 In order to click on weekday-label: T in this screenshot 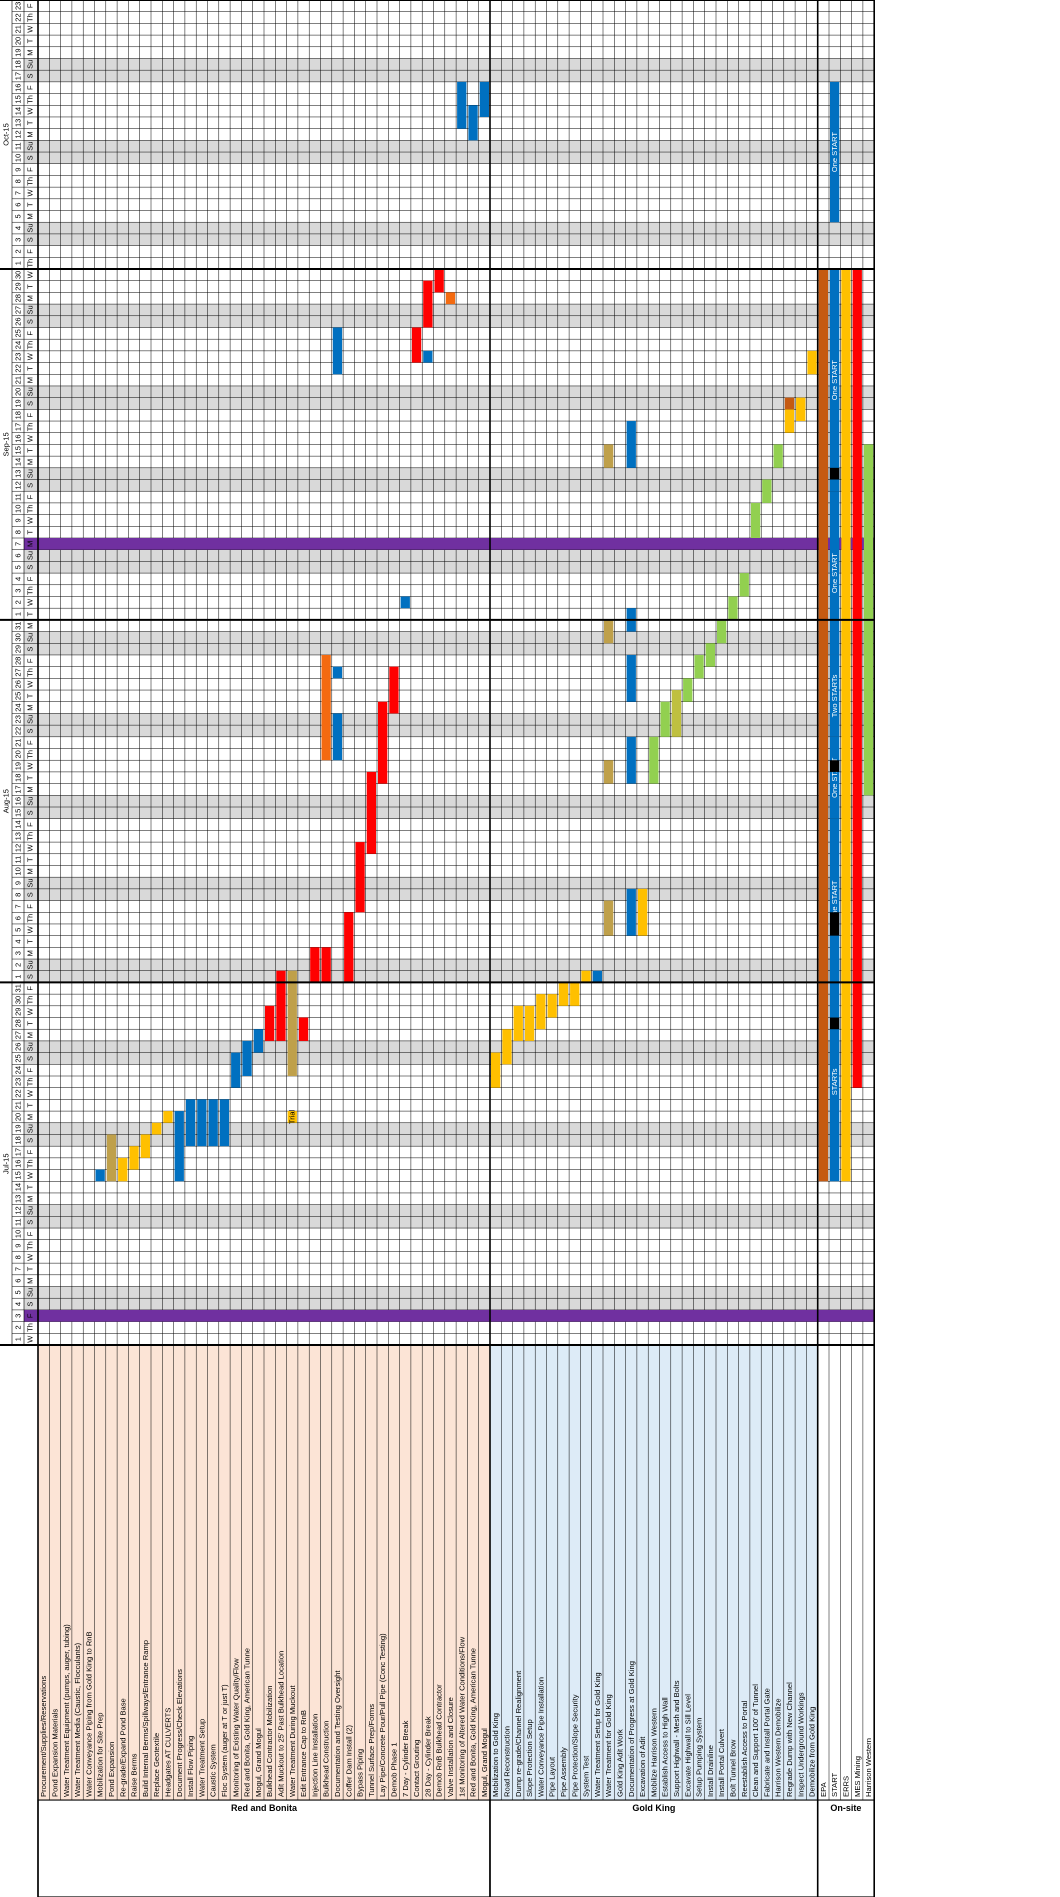, I will do `click(29, 286)`.